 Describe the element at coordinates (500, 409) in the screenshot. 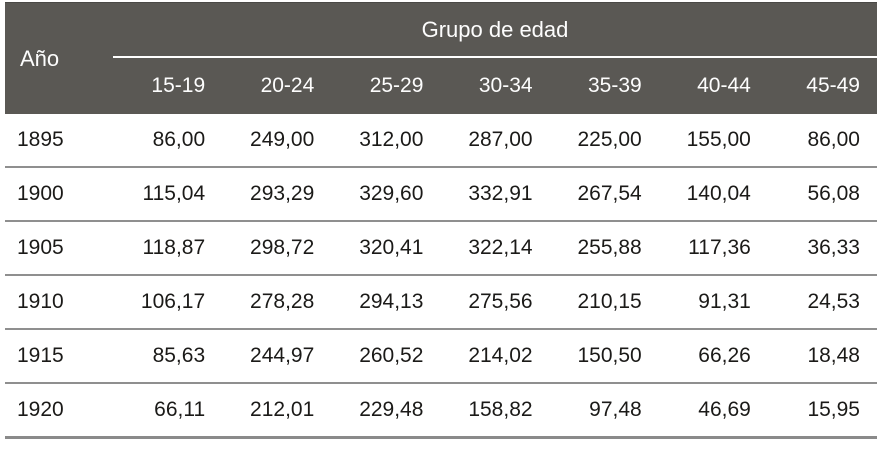

I see `value-cell: 158,82` at that location.